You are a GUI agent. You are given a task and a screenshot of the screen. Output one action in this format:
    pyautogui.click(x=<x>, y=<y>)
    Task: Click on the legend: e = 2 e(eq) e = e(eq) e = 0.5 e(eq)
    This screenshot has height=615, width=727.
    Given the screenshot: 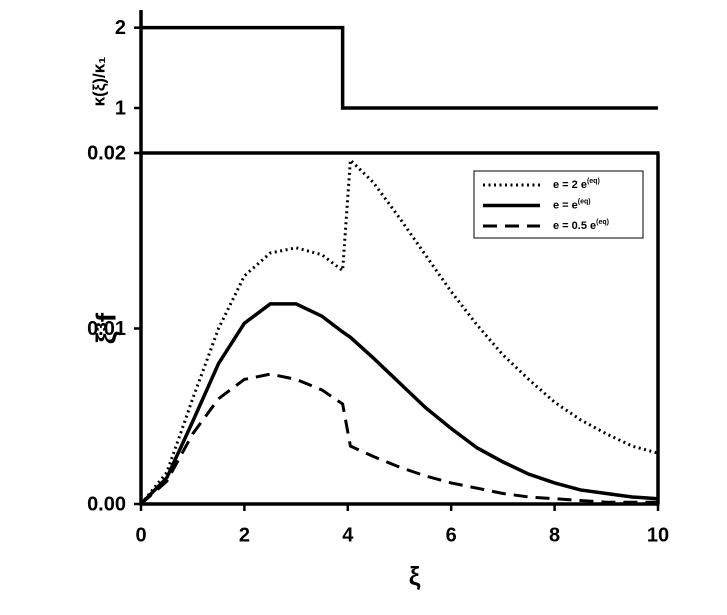 What is the action you would take?
    pyautogui.click(x=558, y=204)
    